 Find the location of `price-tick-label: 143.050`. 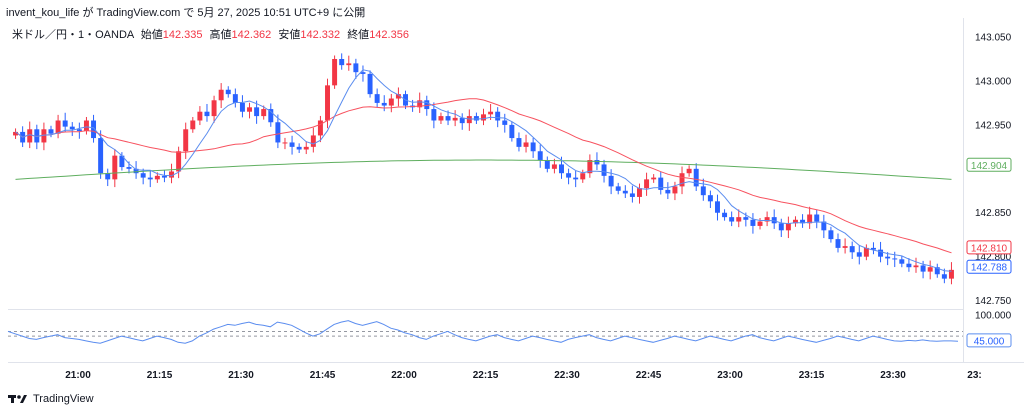

price-tick-label: 143.050 is located at coordinates (993, 38).